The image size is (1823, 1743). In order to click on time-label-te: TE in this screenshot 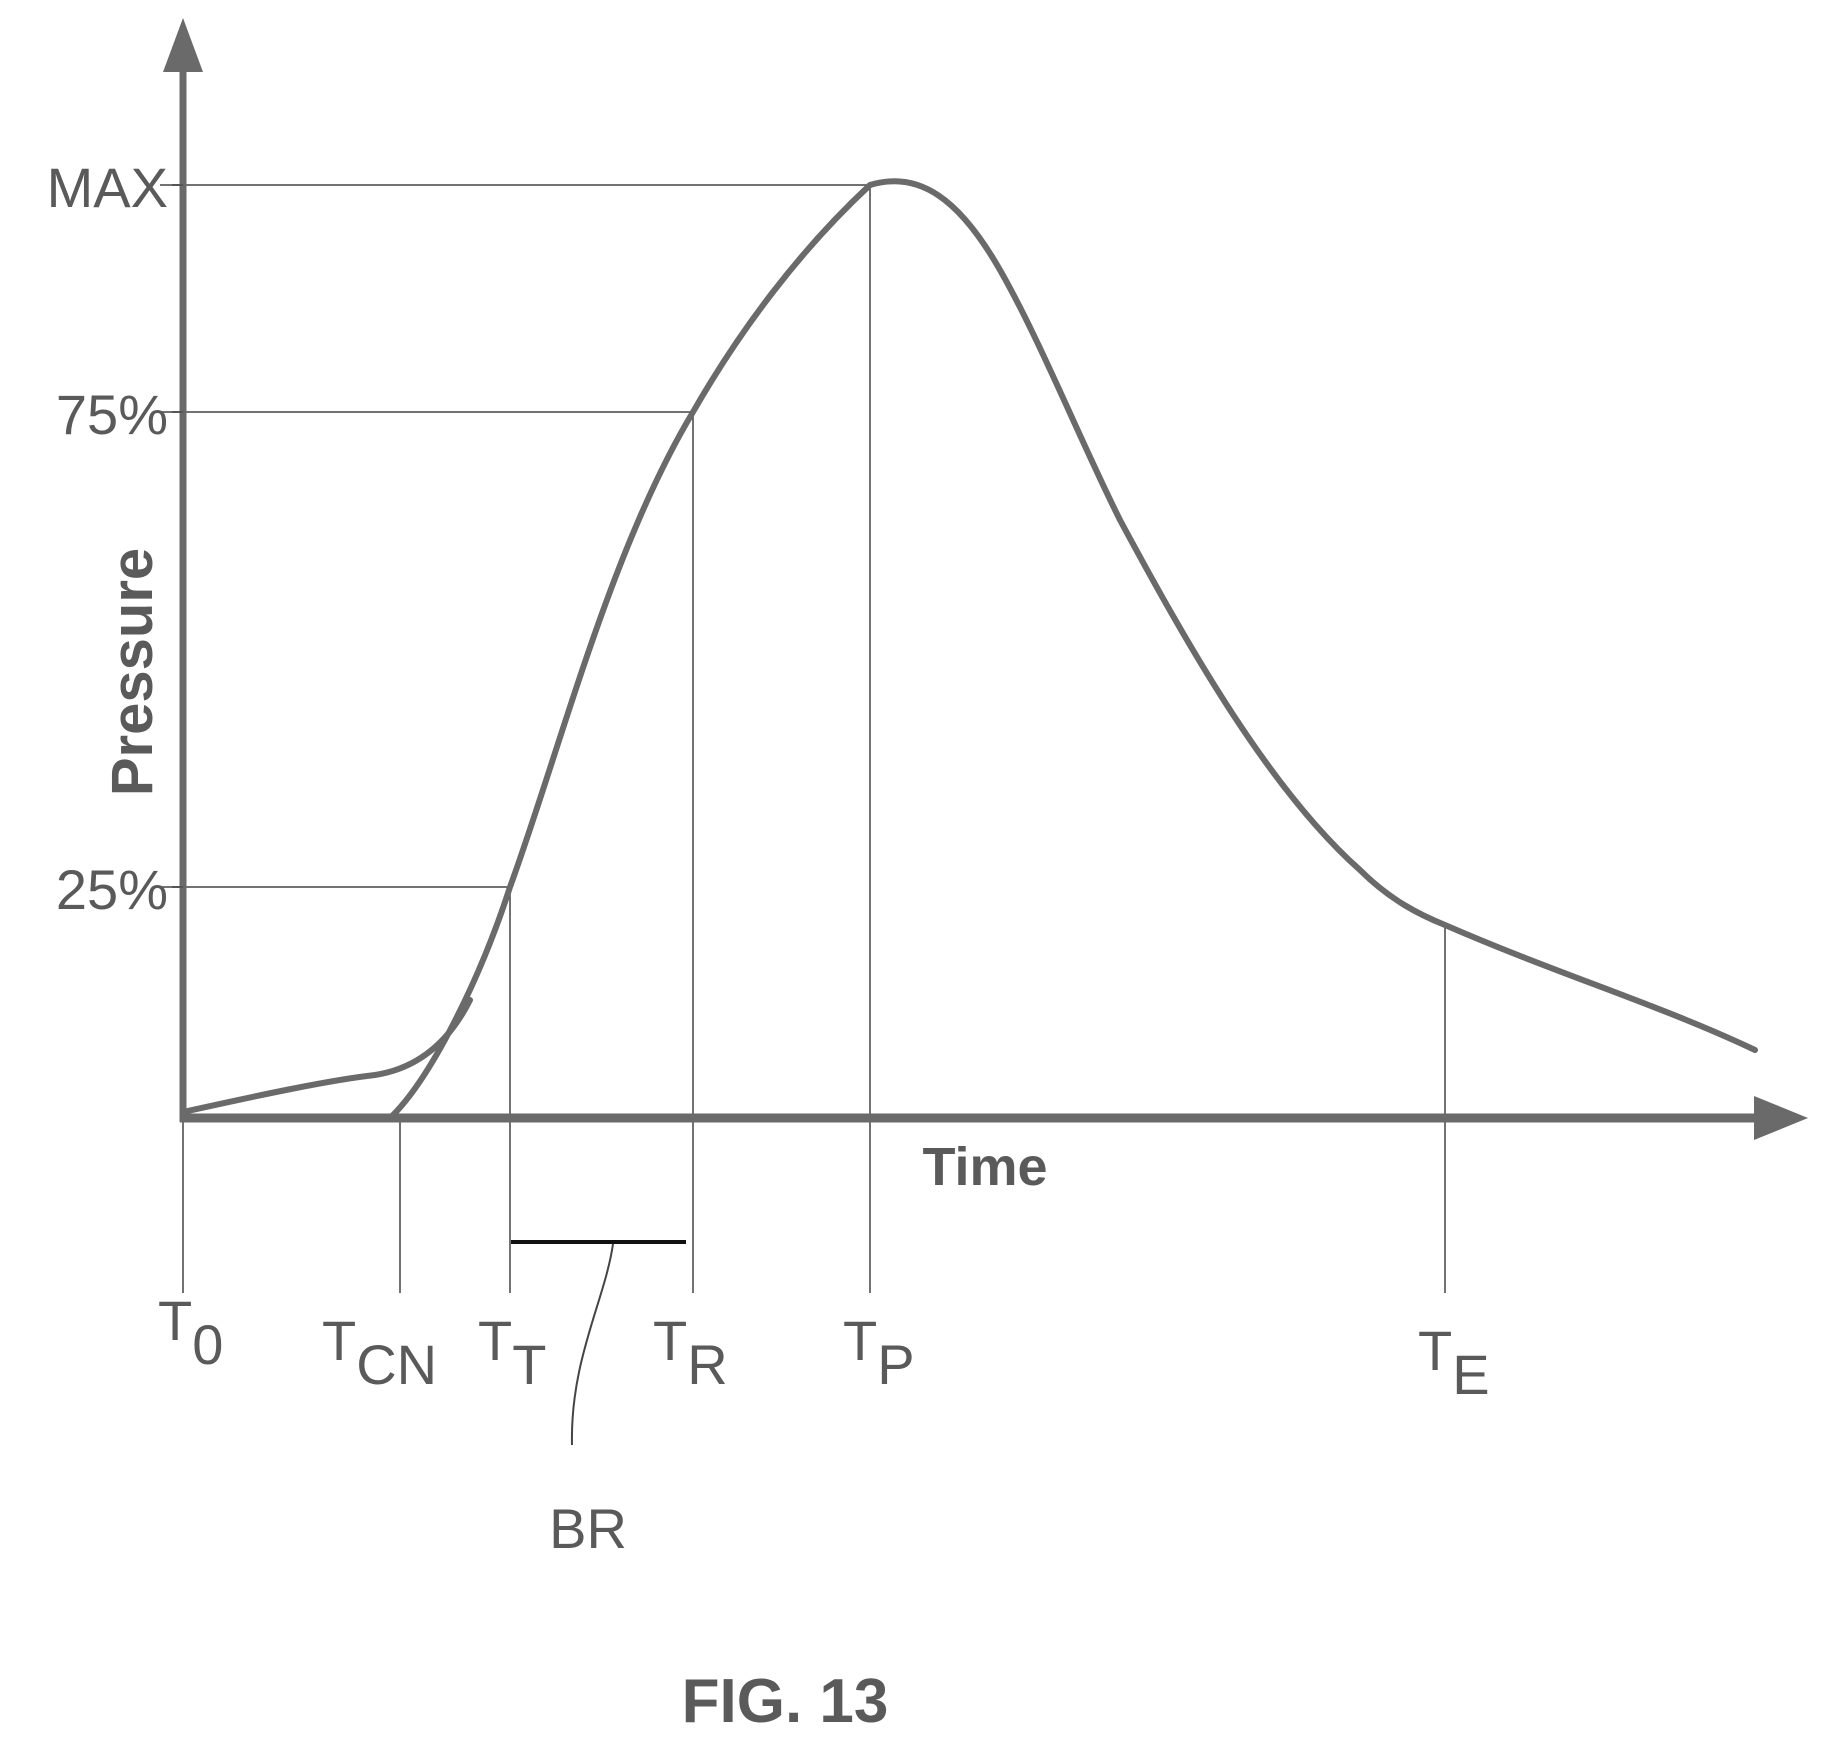, I will do `click(1454, 1362)`.